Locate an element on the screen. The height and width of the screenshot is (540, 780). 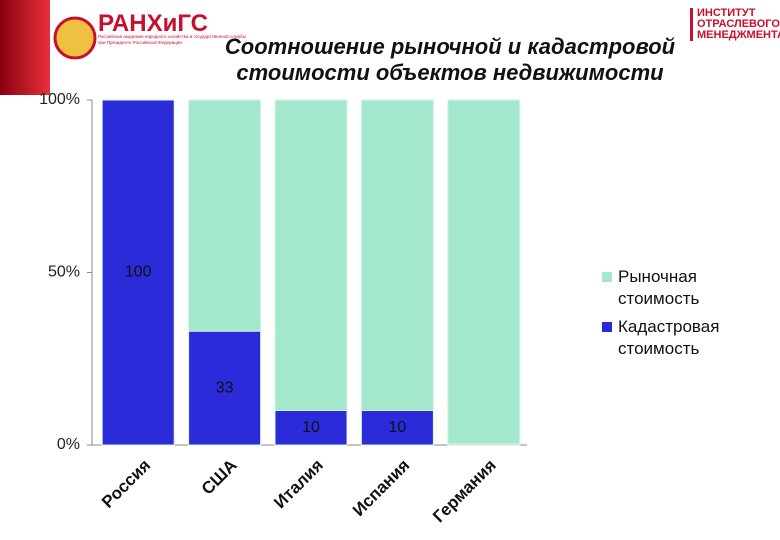
x-tick-label: США is located at coordinates (219, 477).